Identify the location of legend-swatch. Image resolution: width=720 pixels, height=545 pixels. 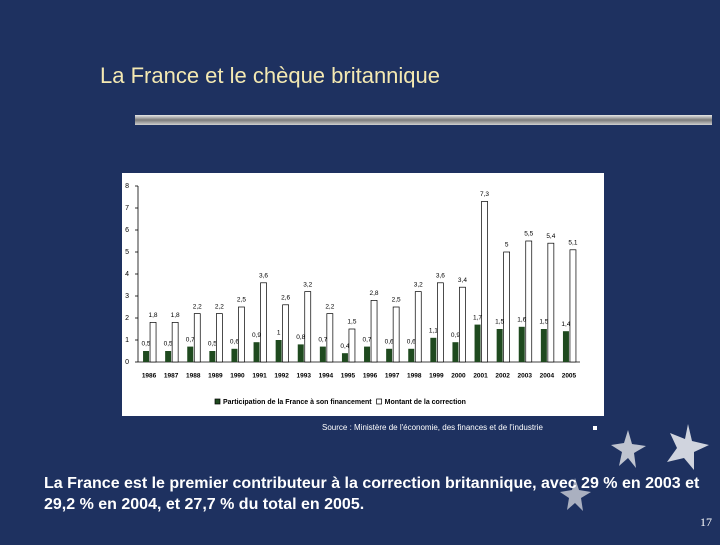
(217, 401).